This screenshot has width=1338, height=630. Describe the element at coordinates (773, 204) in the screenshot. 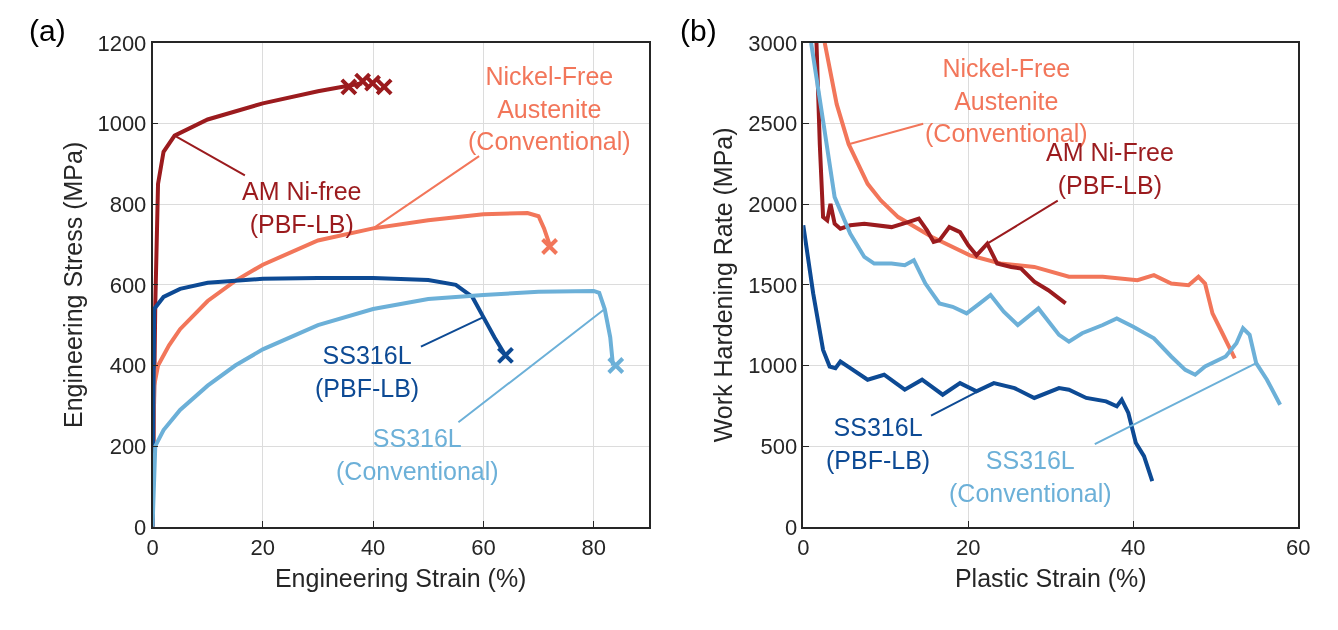

I see `y-tick-label: 2000` at that location.